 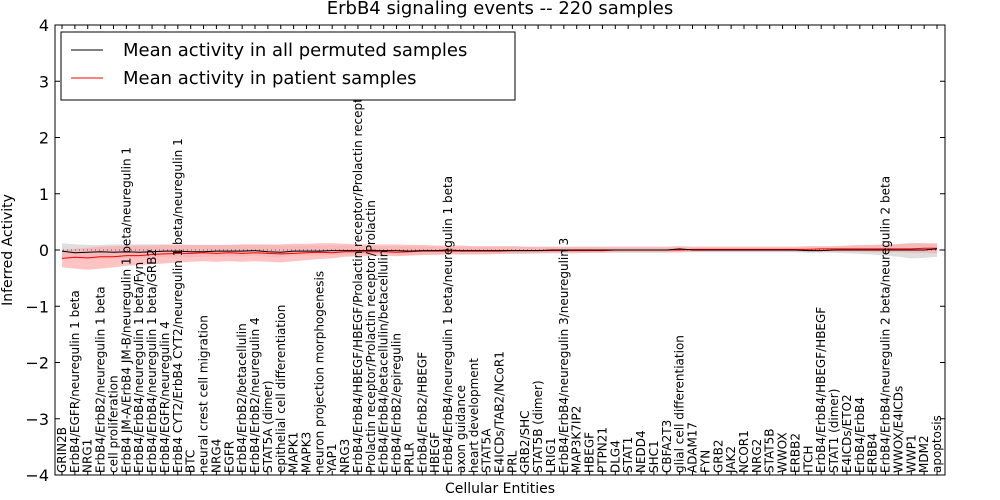 What do you see at coordinates (744, 451) in the screenshot?
I see `x-category-label: NCOR1` at bounding box center [744, 451].